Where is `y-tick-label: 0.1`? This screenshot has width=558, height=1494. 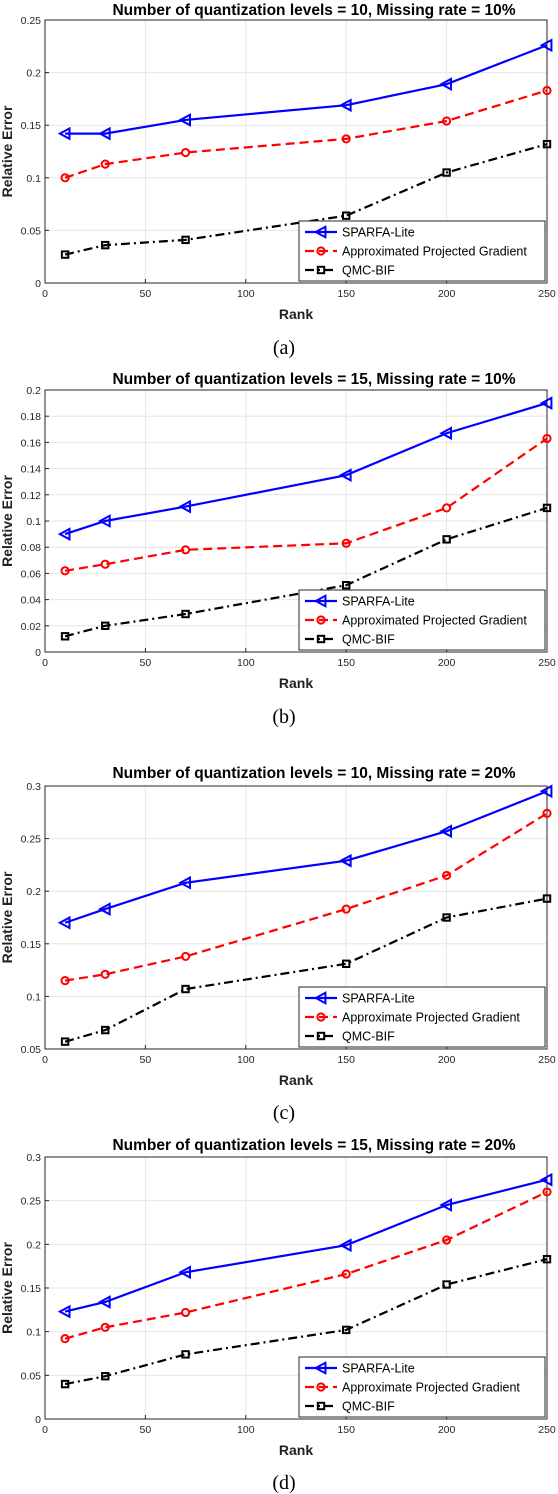
y-tick-label: 0.1 is located at coordinates (33, 522).